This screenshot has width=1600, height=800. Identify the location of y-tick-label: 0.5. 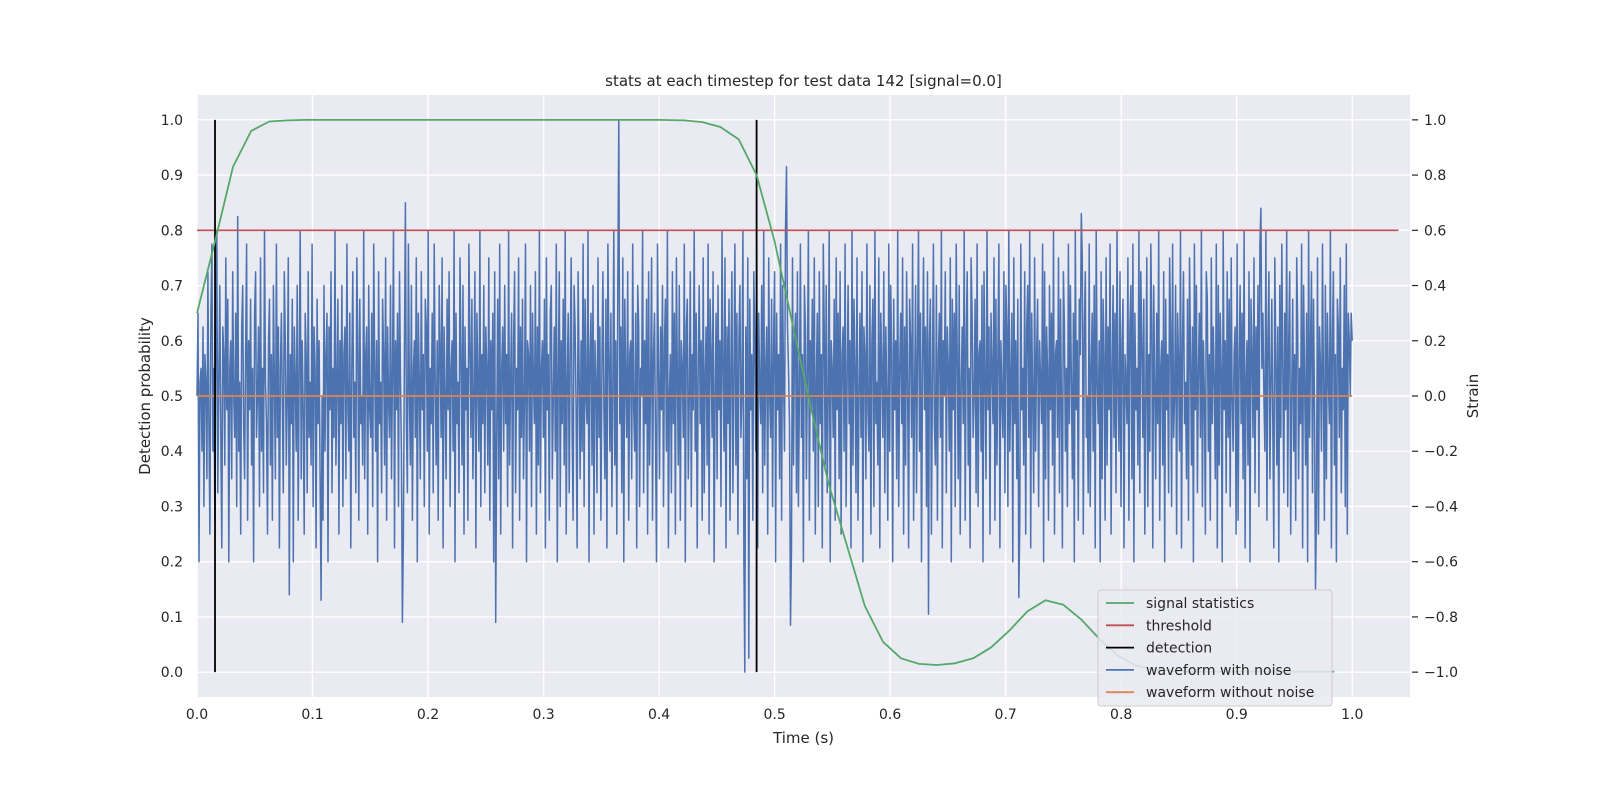
(172, 397).